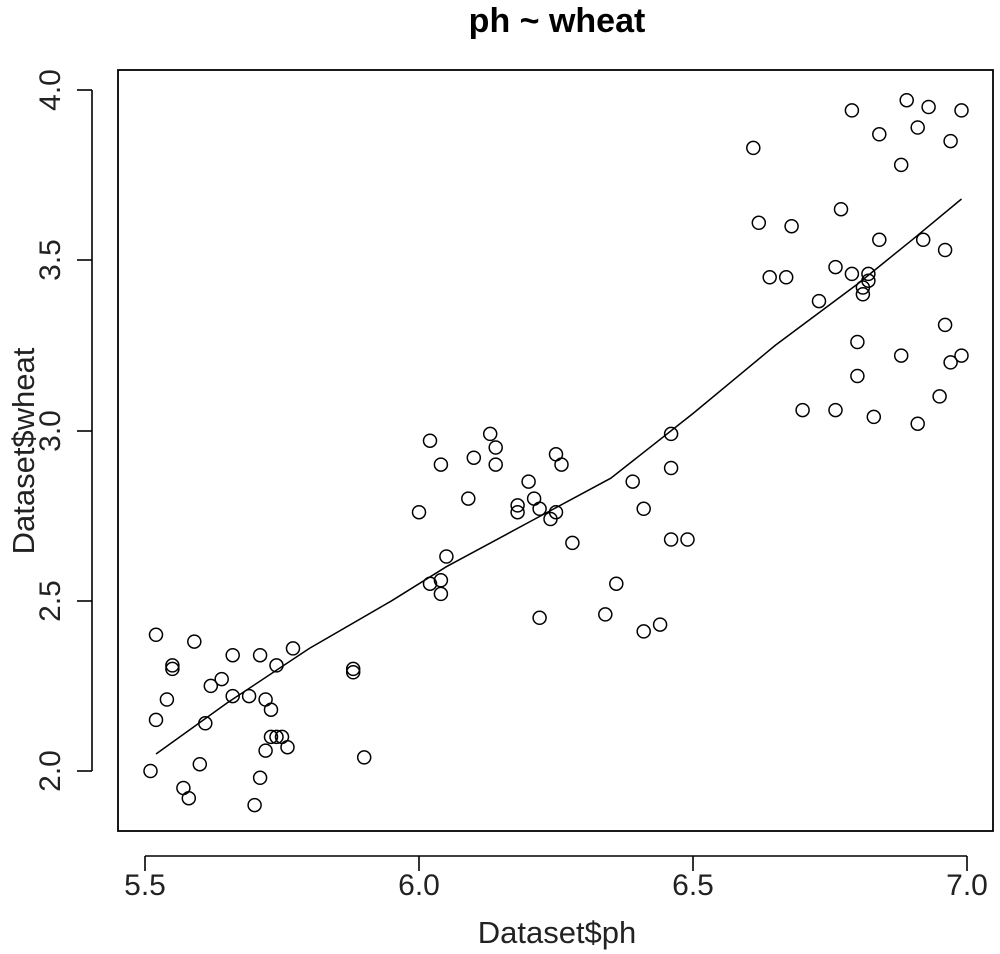 Image resolution: width=1000 pixels, height=954 pixels. Describe the element at coordinates (556, 902) in the screenshot. I see `x-axis: 5.5 6.0 6.5 7.0 Dataset$ph` at that location.